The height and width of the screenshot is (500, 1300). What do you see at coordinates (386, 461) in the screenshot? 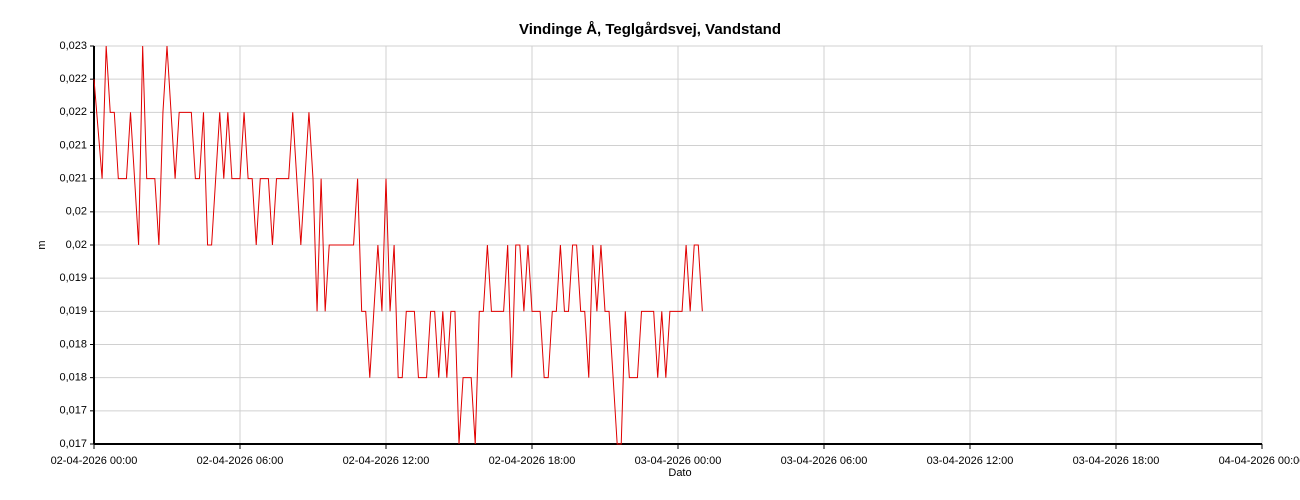
I see `x-tick-label: 02-04-2026 12:00` at bounding box center [386, 461].